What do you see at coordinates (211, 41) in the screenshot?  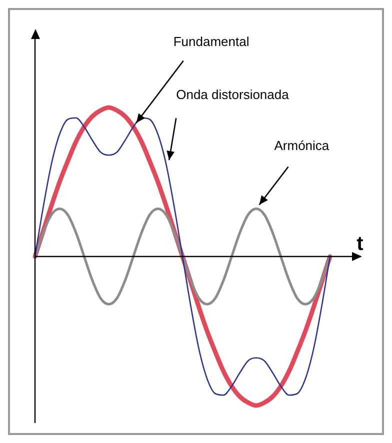 I see `text: Fundamental` at bounding box center [211, 41].